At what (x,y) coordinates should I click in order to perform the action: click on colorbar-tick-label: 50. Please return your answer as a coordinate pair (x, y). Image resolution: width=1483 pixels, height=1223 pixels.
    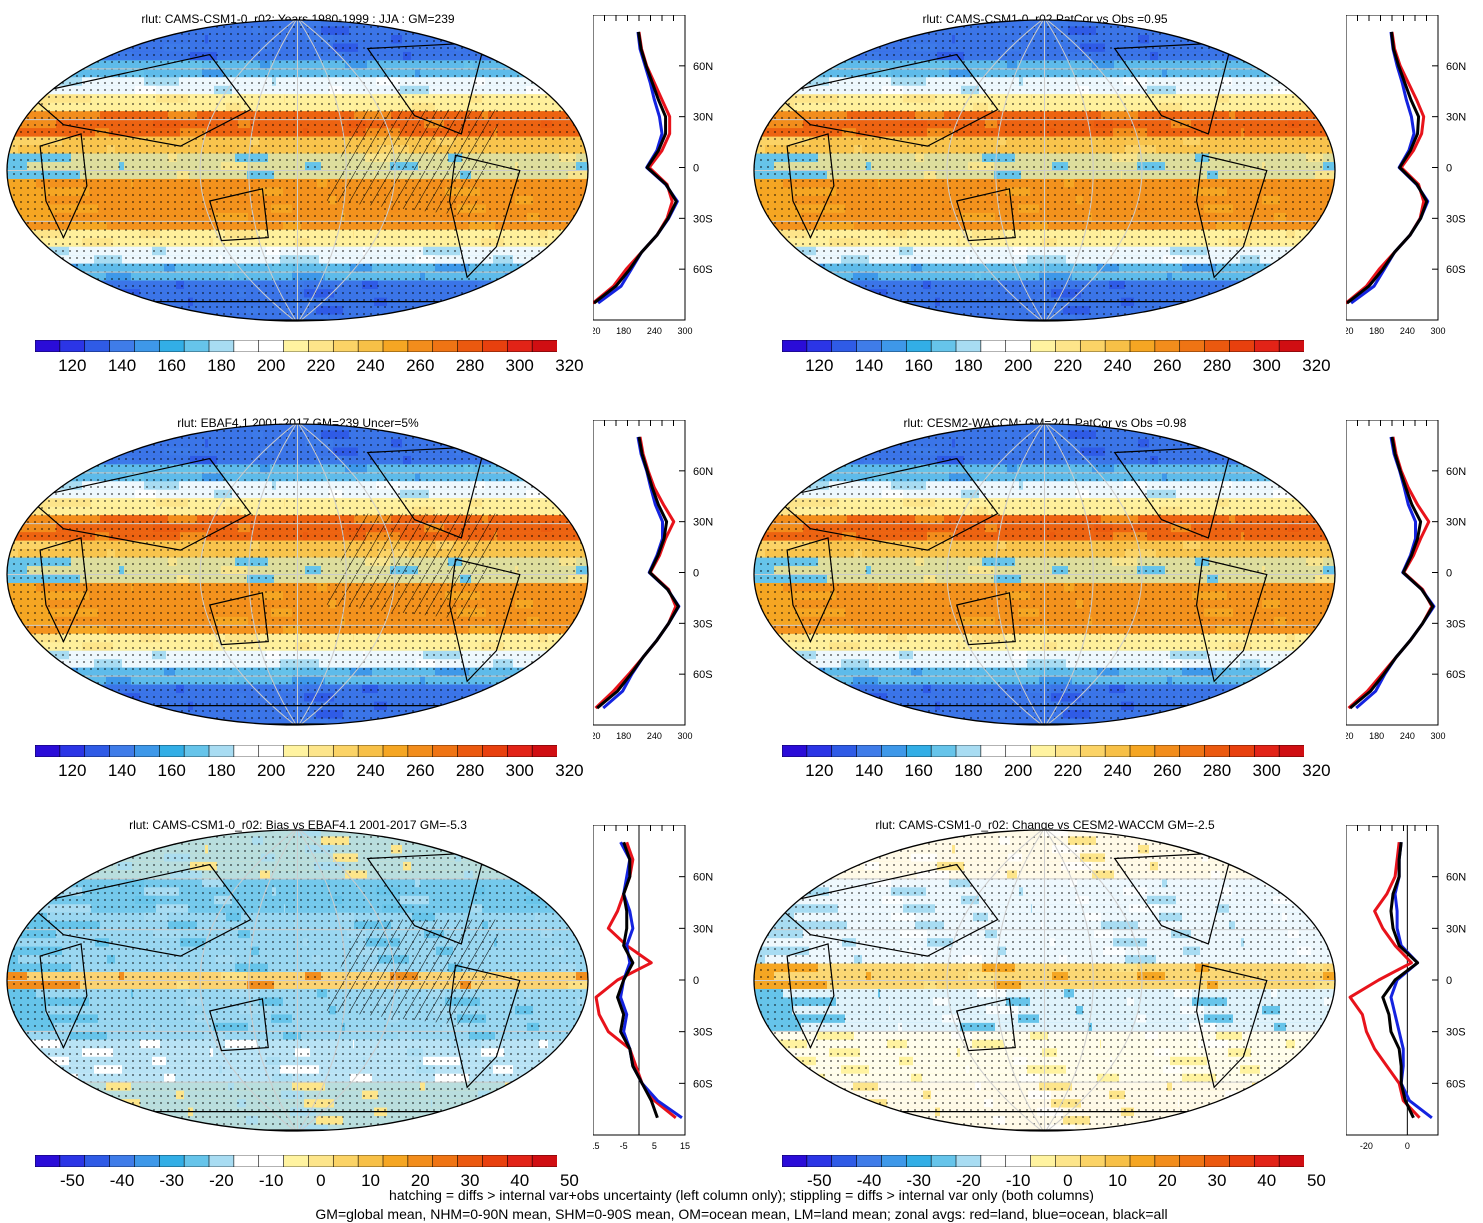
    Looking at the image, I should click on (569, 1180).